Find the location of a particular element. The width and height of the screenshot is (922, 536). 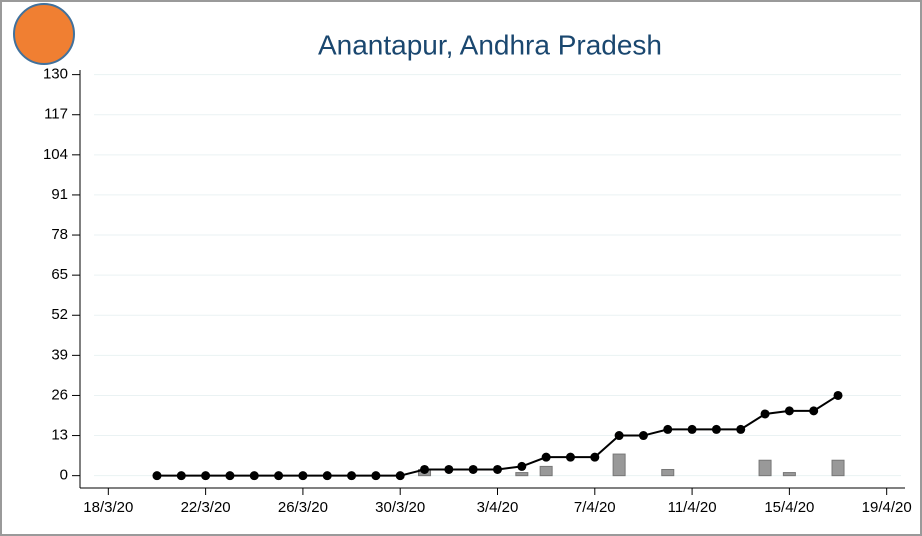

y-tick-label: 13 is located at coordinates (59, 435).